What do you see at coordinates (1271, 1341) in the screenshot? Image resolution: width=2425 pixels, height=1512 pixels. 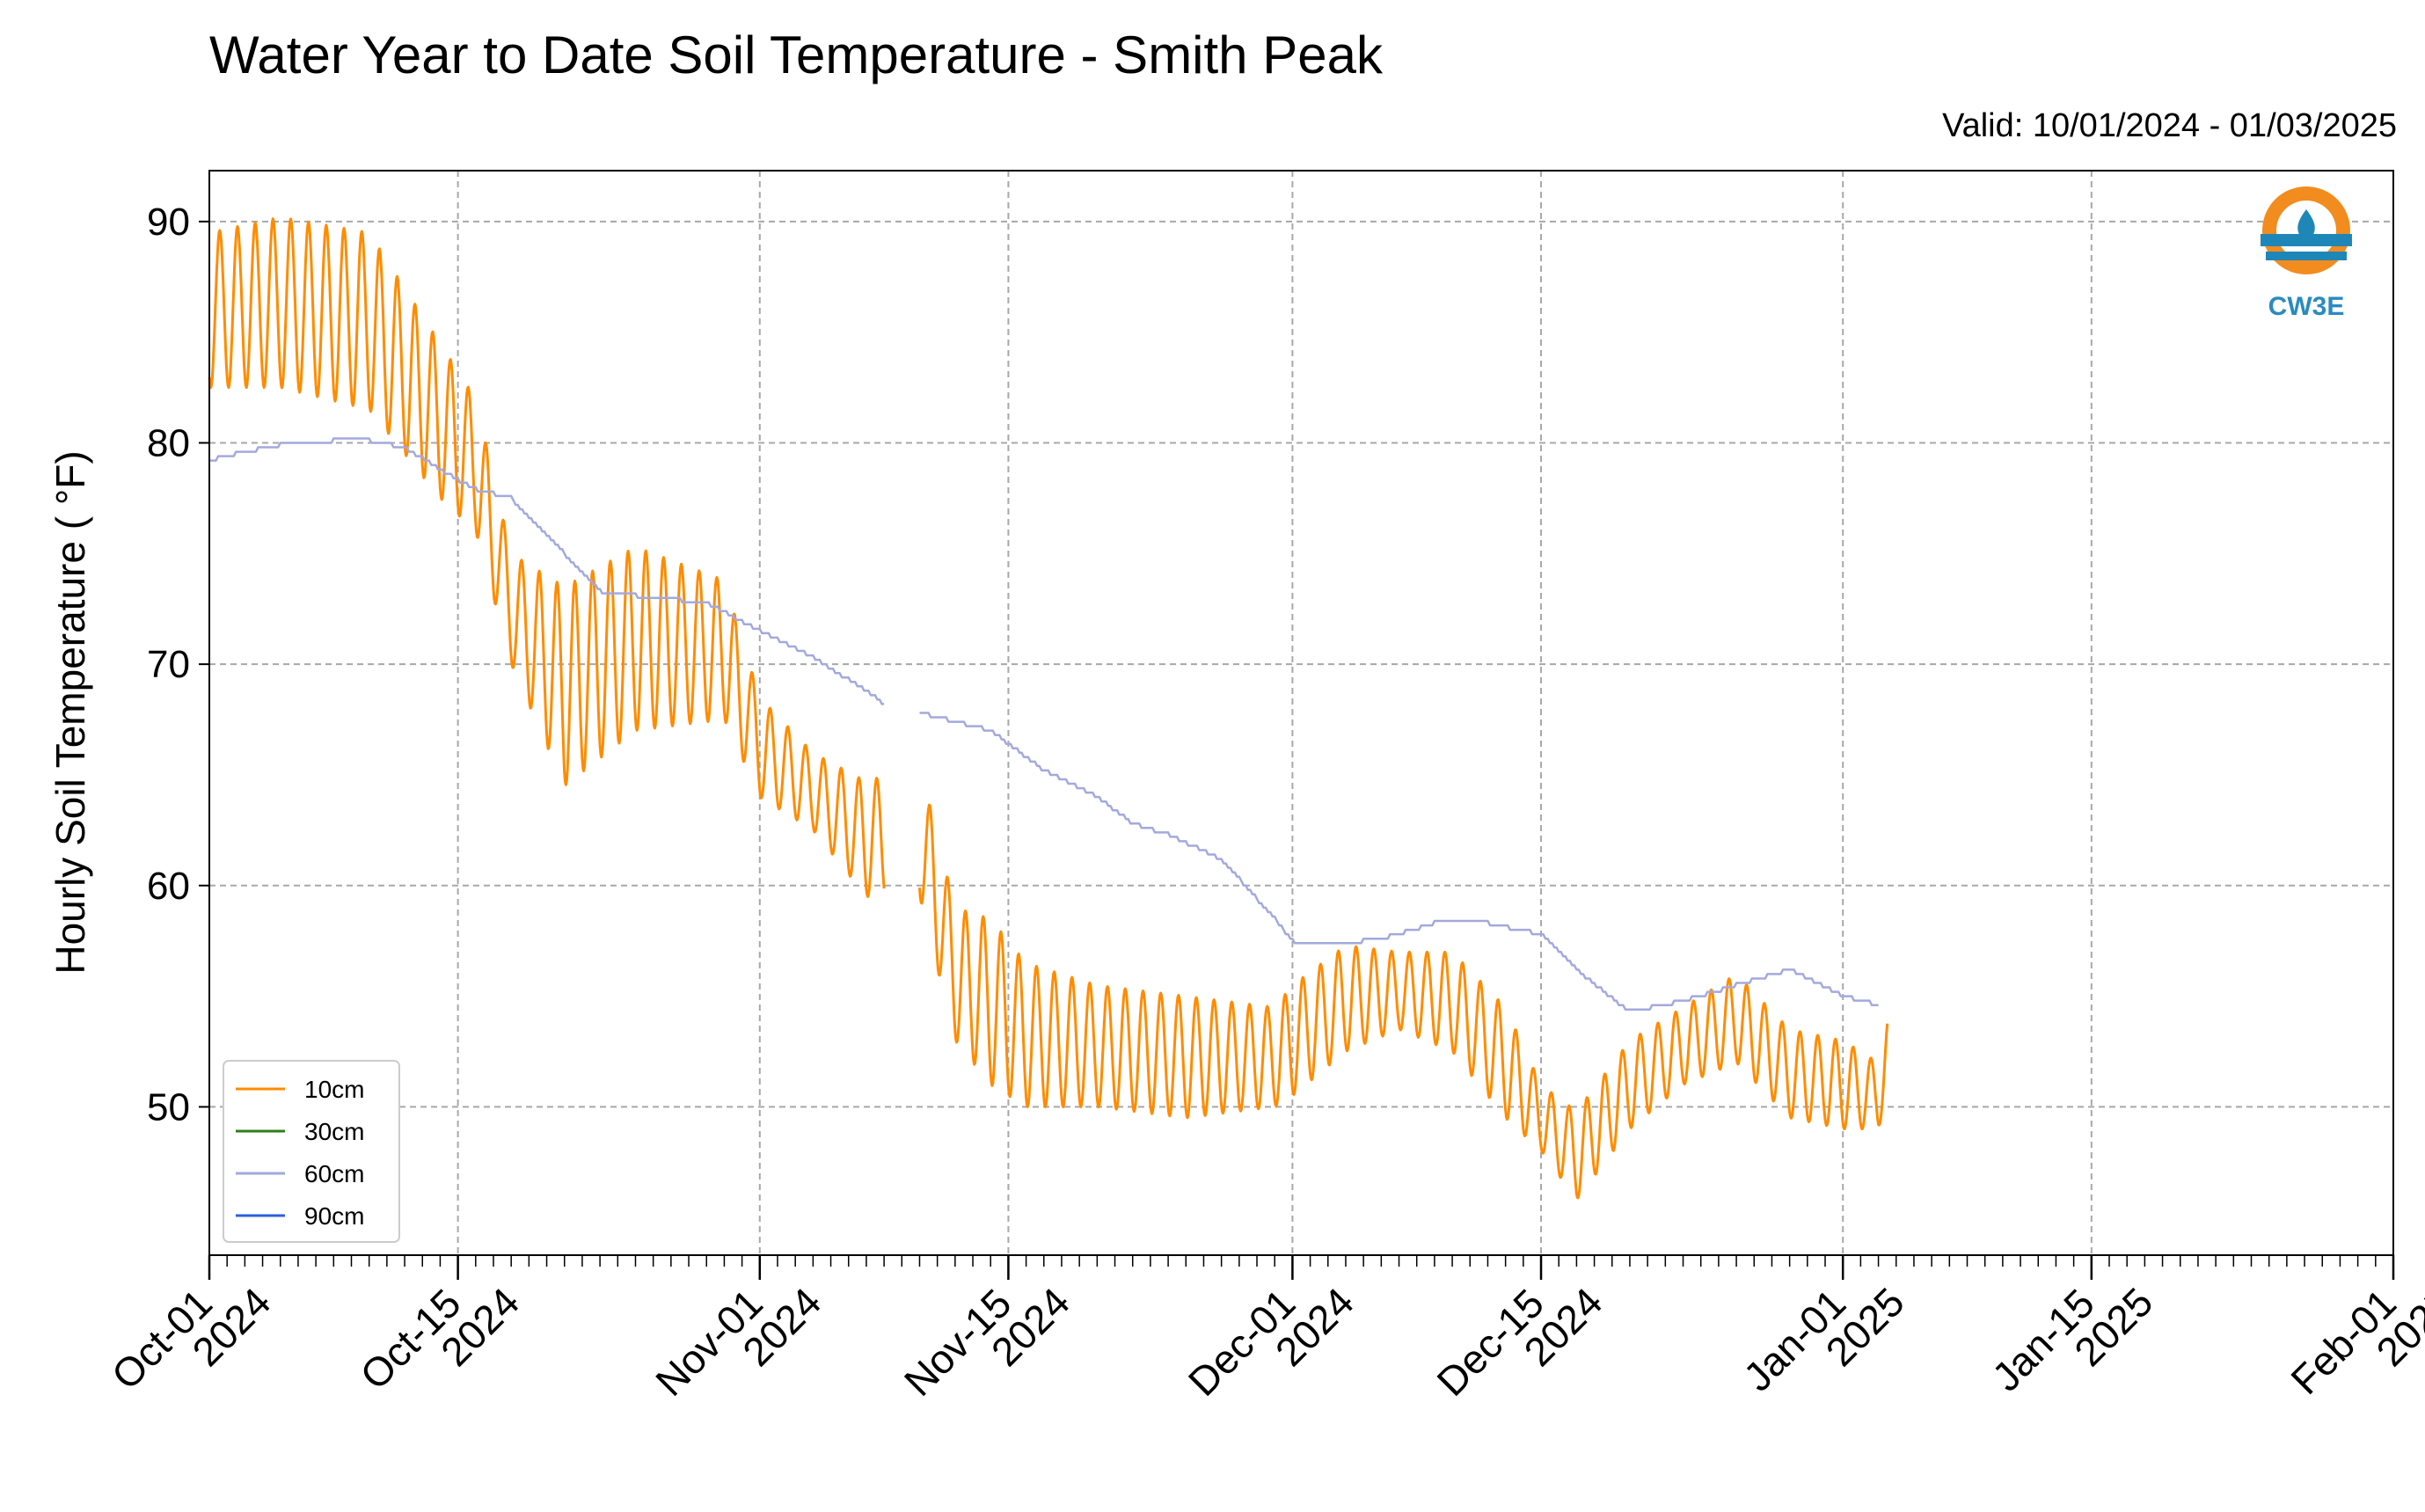 I see `x-tick-label: Dec-012024` at bounding box center [1271, 1341].